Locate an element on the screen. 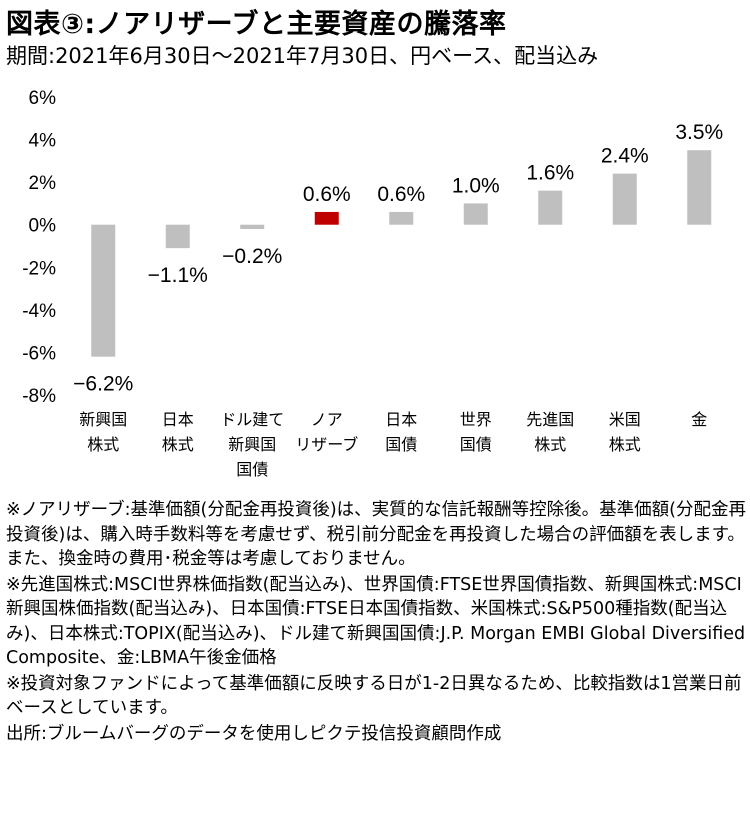 The width and height of the screenshot is (750, 816). data-label: 3.5% is located at coordinates (699, 132).